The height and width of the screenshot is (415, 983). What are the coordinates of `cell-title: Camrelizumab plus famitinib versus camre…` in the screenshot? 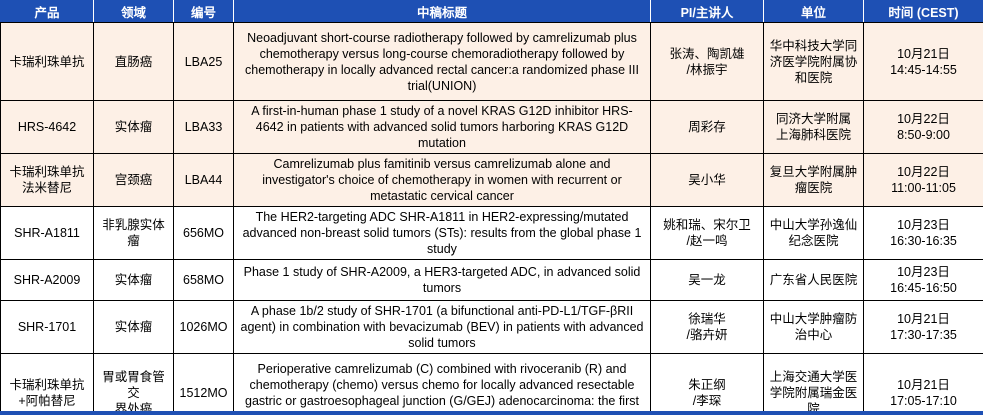 It's located at (442, 180).